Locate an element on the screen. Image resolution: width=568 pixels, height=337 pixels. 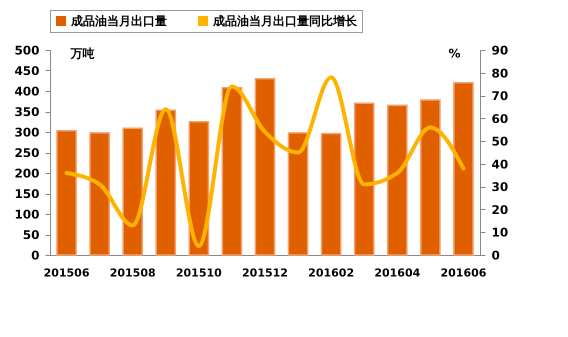
y-tick-label: 500 is located at coordinates (27, 51).